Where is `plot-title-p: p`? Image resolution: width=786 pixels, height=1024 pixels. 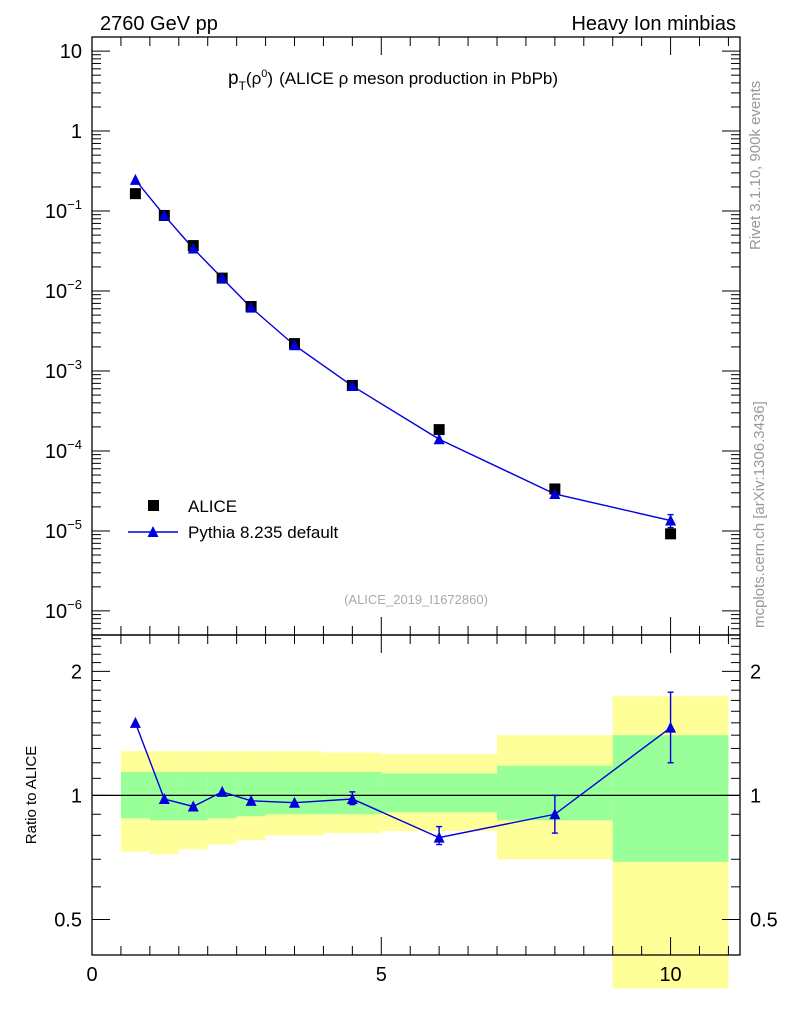
plot-title-p: p is located at coordinates (233, 78).